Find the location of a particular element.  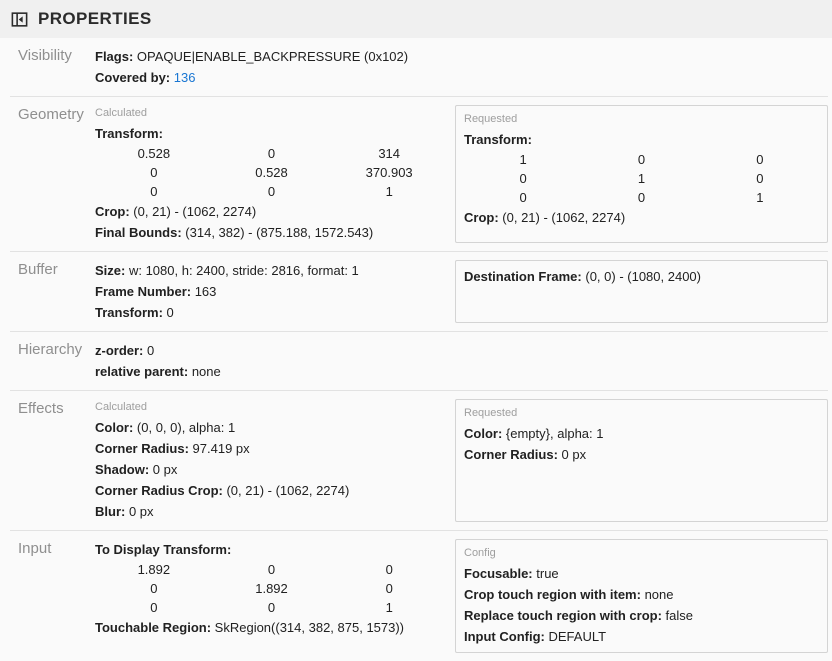

requested-box: Destination Frame: (0, 0) - (1080, 2400) is located at coordinates (641, 291).